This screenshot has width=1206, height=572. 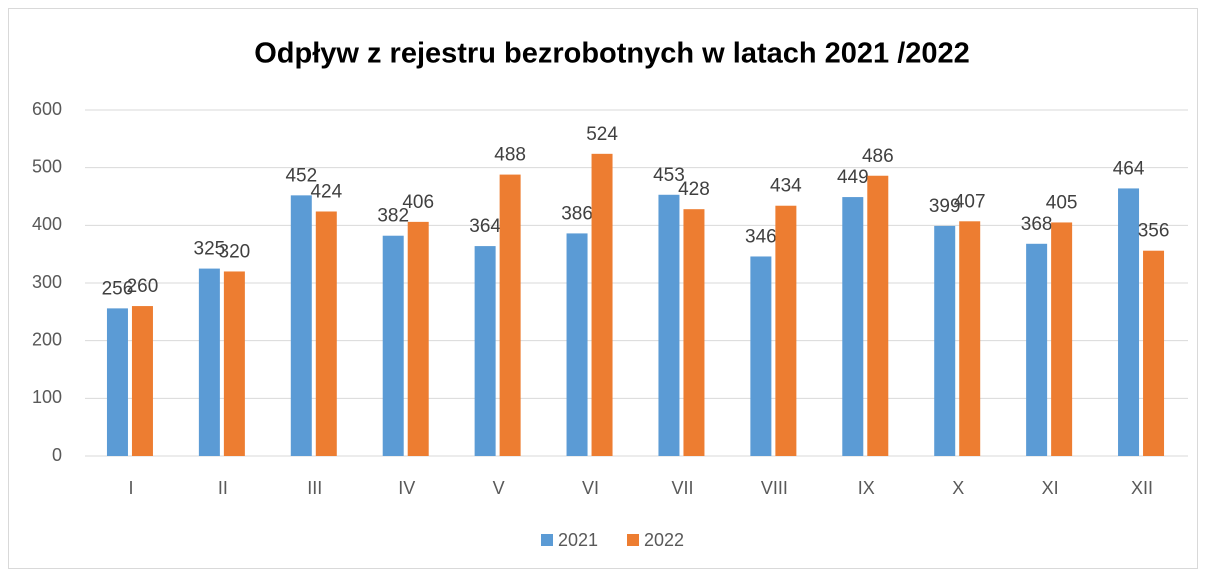 What do you see at coordinates (130, 488) in the screenshot?
I see `x-tick-label: I` at bounding box center [130, 488].